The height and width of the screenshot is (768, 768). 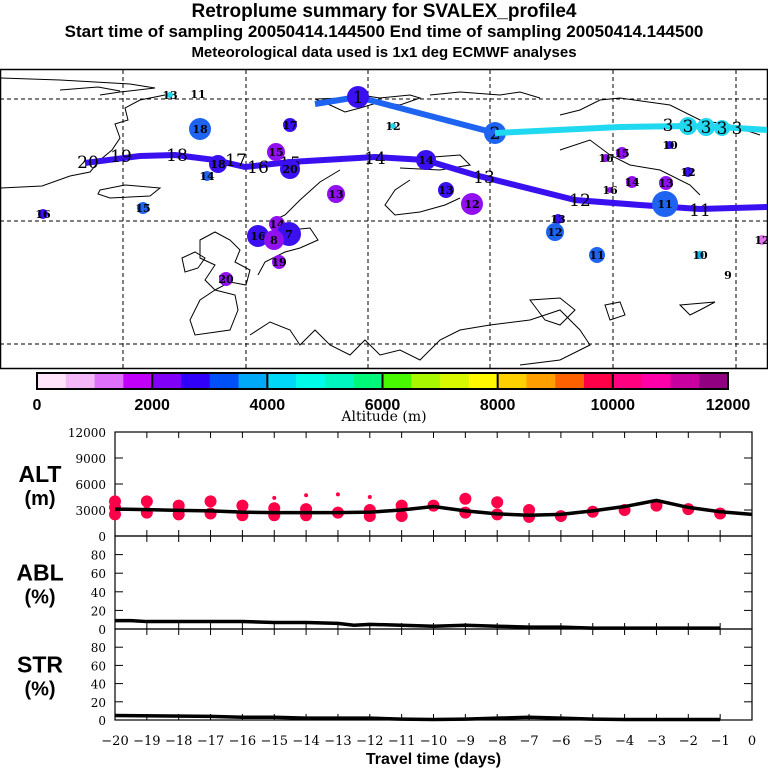 What do you see at coordinates (177, 156) in the screenshot?
I see `plume-day-label: 18` at bounding box center [177, 156].